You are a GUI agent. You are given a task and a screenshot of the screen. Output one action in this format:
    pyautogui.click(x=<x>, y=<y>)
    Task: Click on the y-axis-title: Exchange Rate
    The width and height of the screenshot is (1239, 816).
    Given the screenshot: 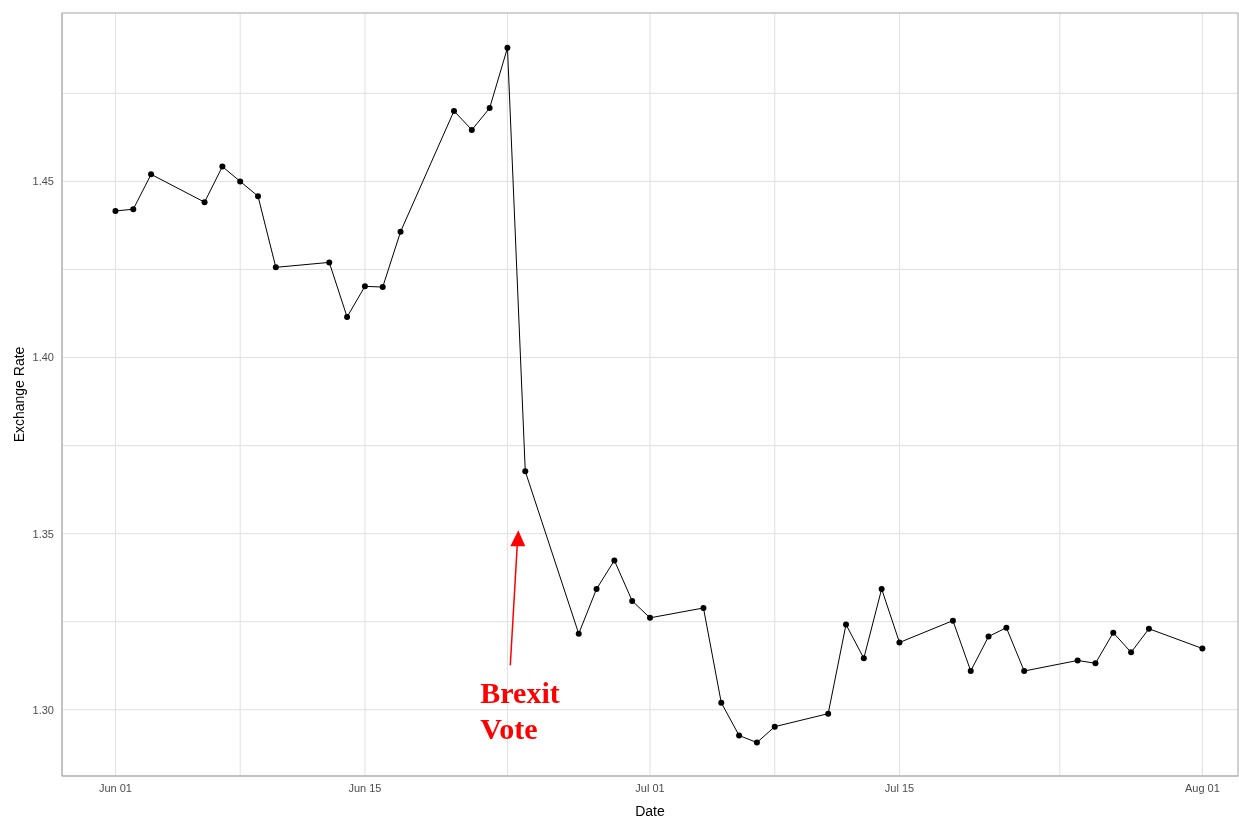 What is the action you would take?
    pyautogui.click(x=18, y=394)
    